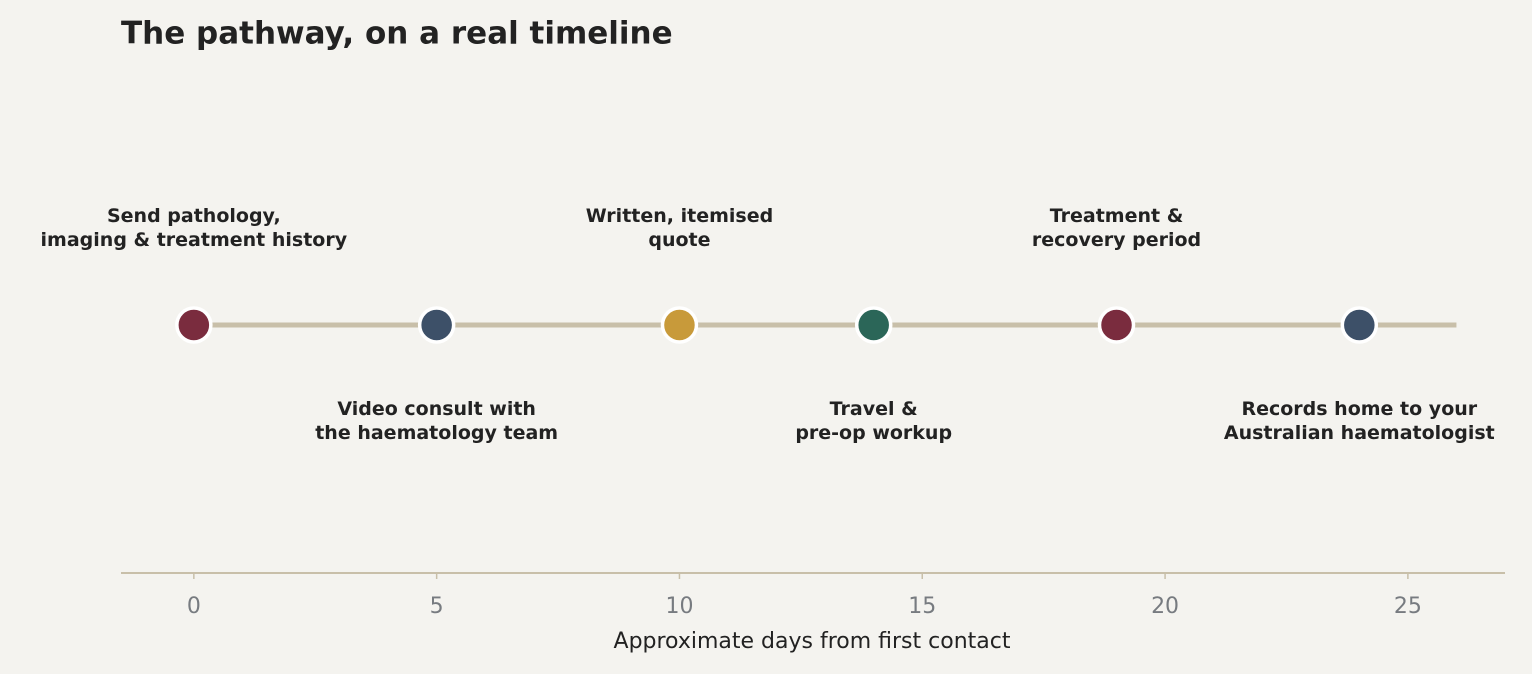 Image resolution: width=1532 pixels, height=674 pixels. Describe the element at coordinates (397, 34) in the screenshot. I see `chart-title: The pathway, on a real timeline` at that location.